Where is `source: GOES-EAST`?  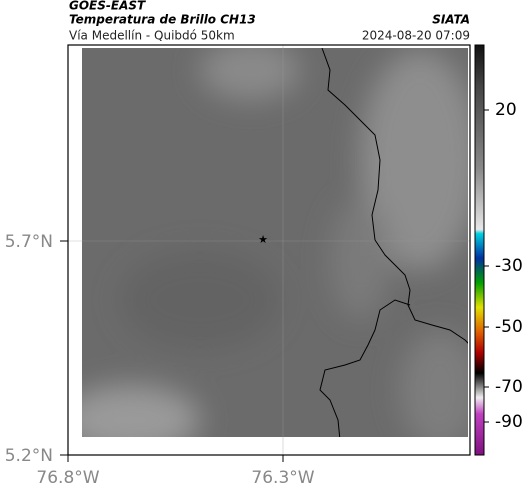 source: GOES-EAST is located at coordinates (107, 6).